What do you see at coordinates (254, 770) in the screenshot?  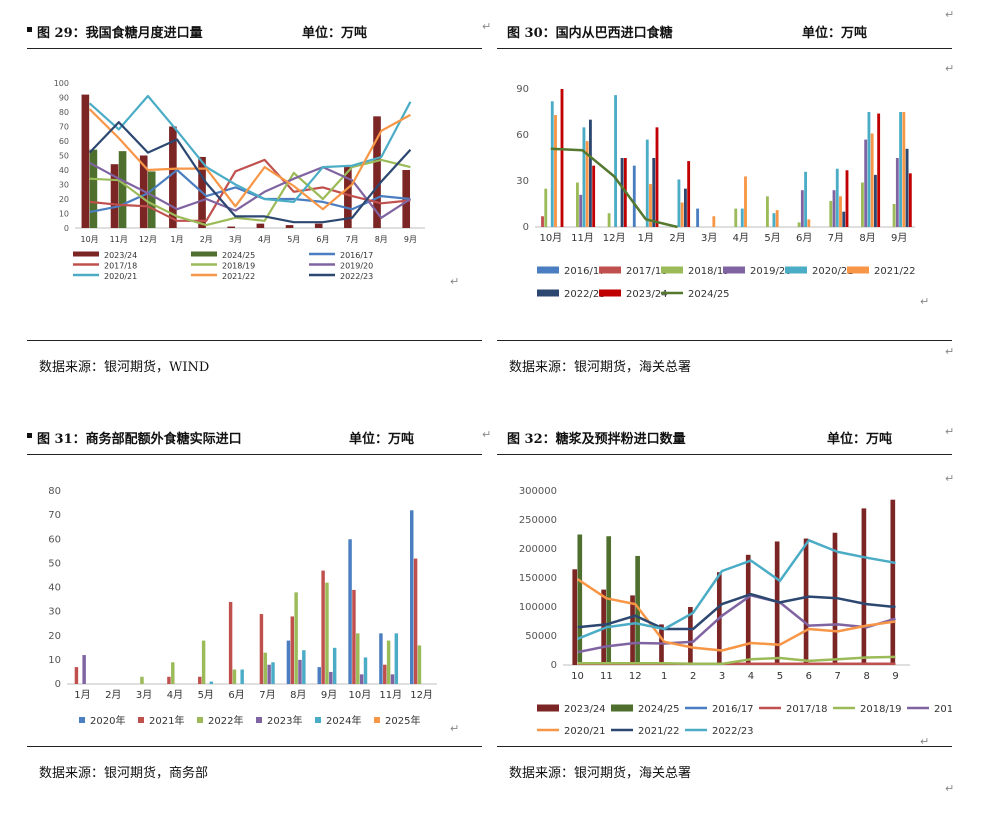 I see `source-row: 数据来源：银河期货，商务部` at bounding box center [254, 770].